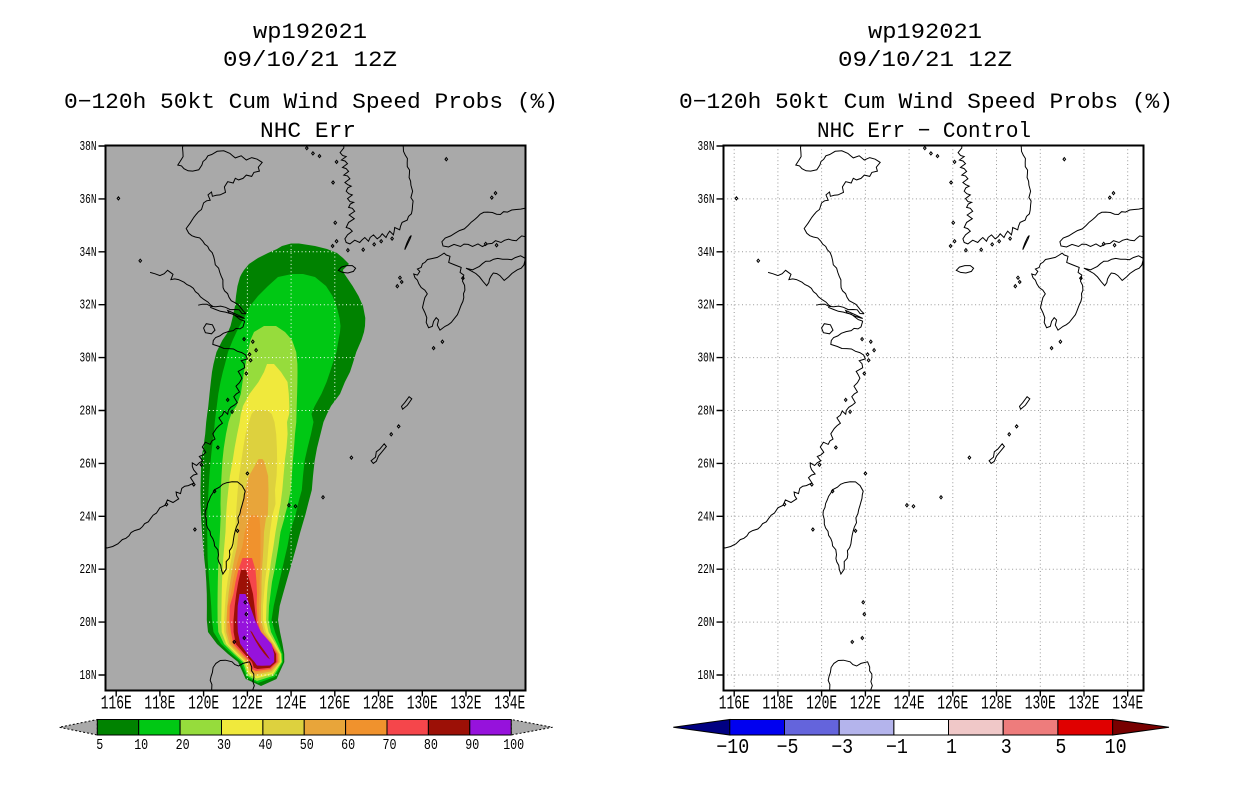  Describe the element at coordinates (472, 745) in the screenshot. I see `svg-text: 90` at that location.